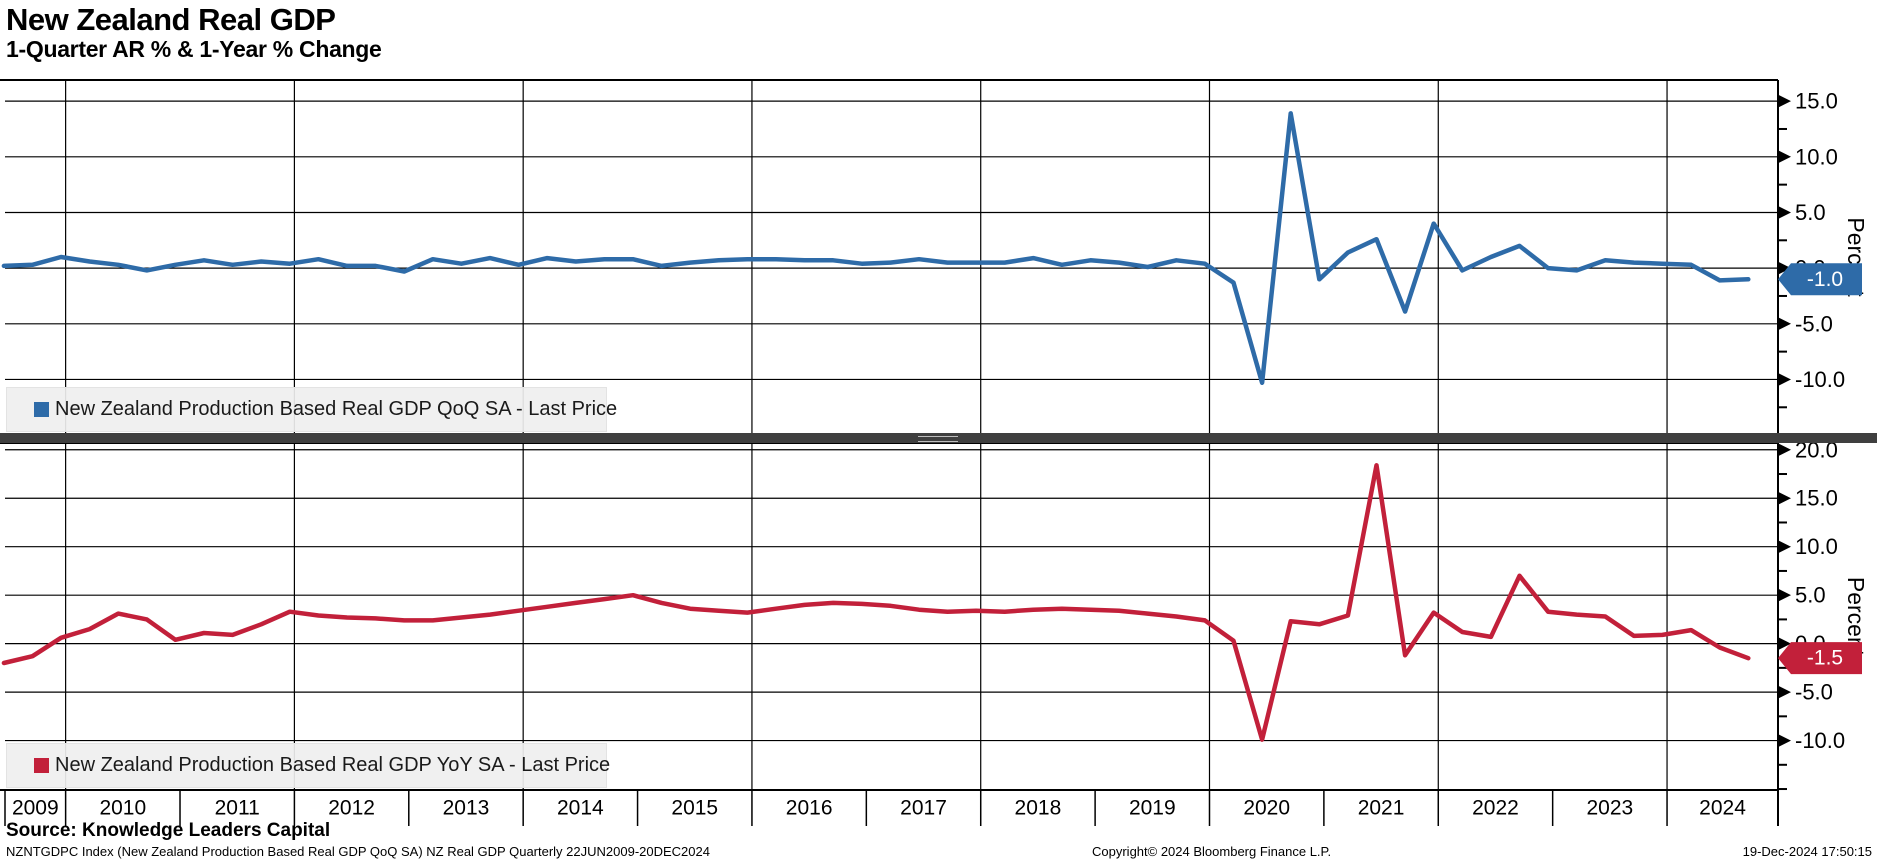 Image resolution: width=1877 pixels, height=859 pixels. Describe the element at coordinates (41, 409) in the screenshot. I see `legend-swatch-qoq-icon` at that location.